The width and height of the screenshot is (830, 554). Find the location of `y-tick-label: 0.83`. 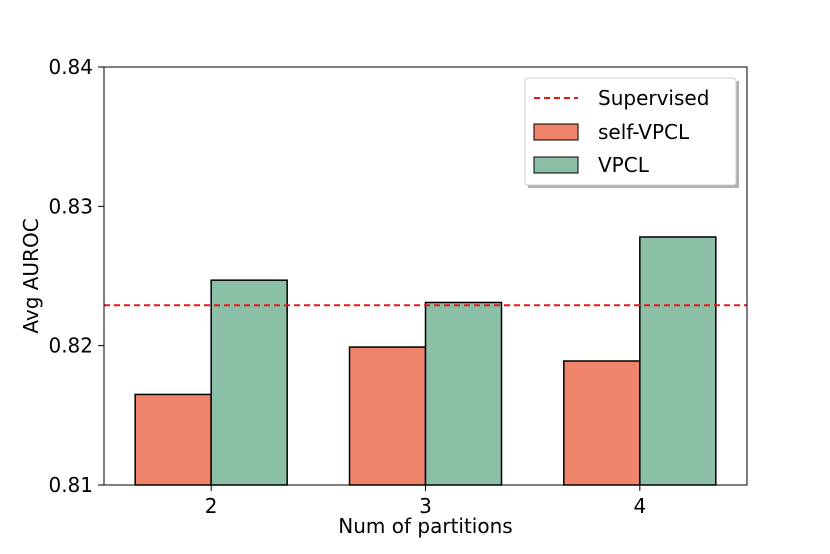

y-tick-label: 0.83 is located at coordinates (70, 206).